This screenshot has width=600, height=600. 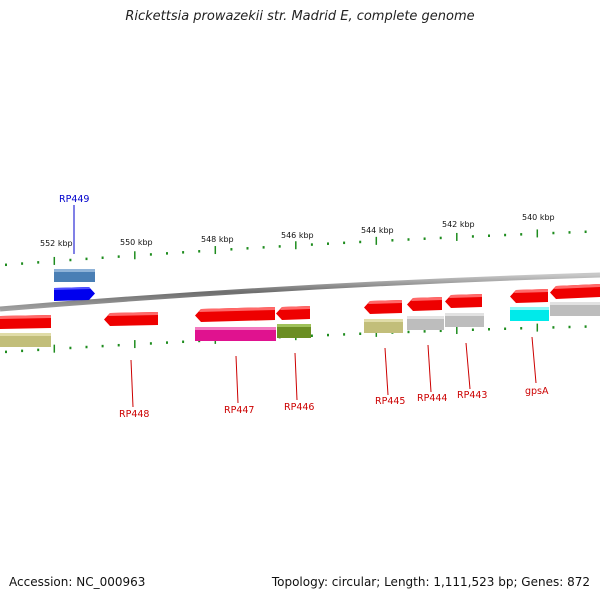 What do you see at coordinates (472, 395) in the screenshot?
I see `gene-label-rp443: RP443` at bounding box center [472, 395].